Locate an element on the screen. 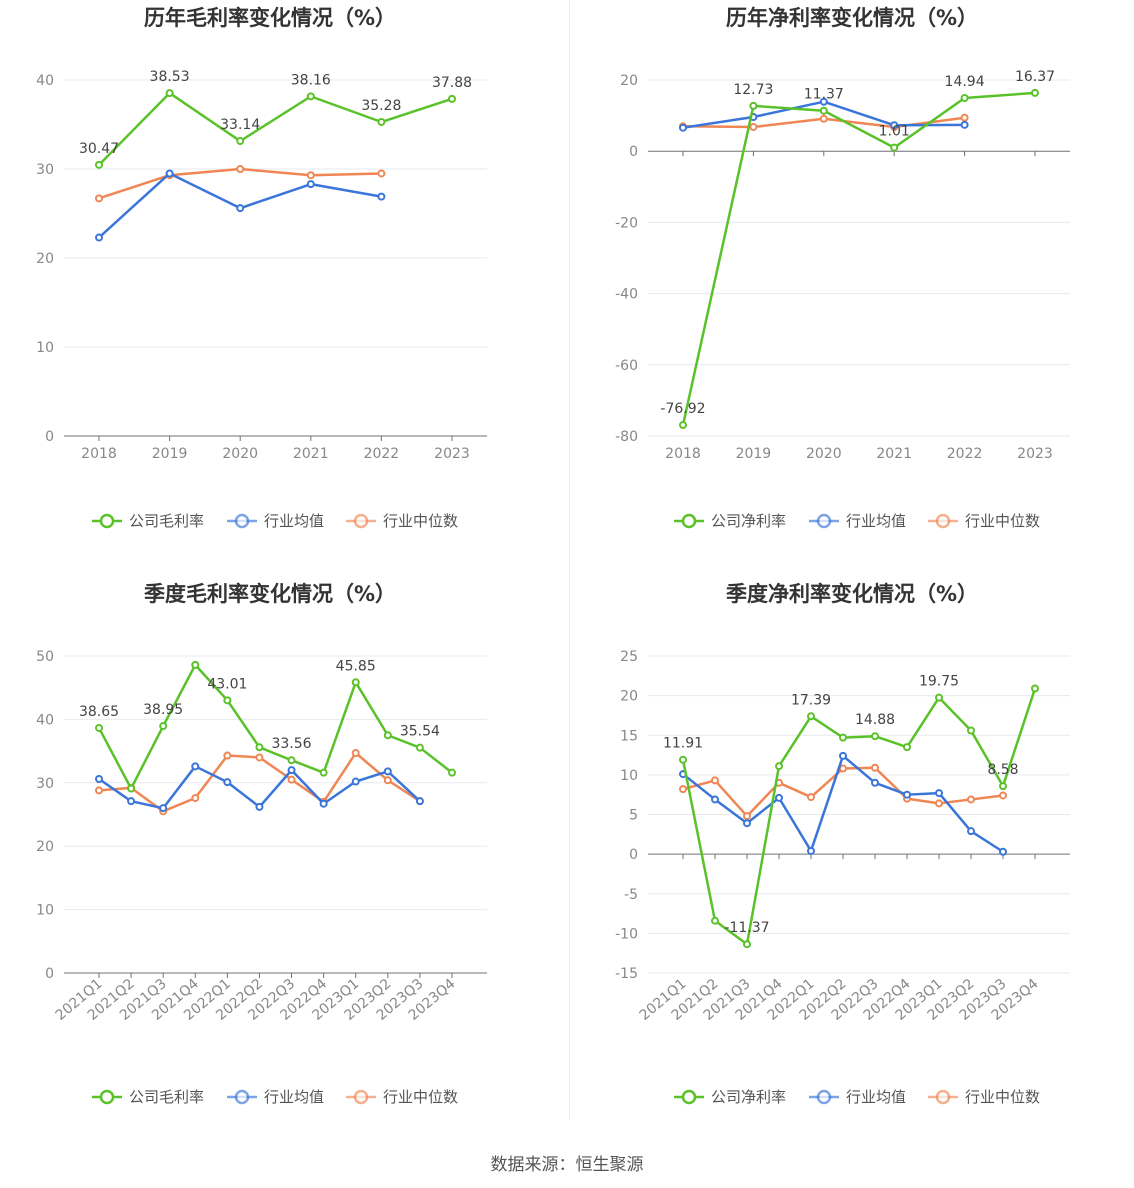 Image resolution: width=1134 pixels, height=1188 pixels. data-label: 38.65 is located at coordinates (99, 712).